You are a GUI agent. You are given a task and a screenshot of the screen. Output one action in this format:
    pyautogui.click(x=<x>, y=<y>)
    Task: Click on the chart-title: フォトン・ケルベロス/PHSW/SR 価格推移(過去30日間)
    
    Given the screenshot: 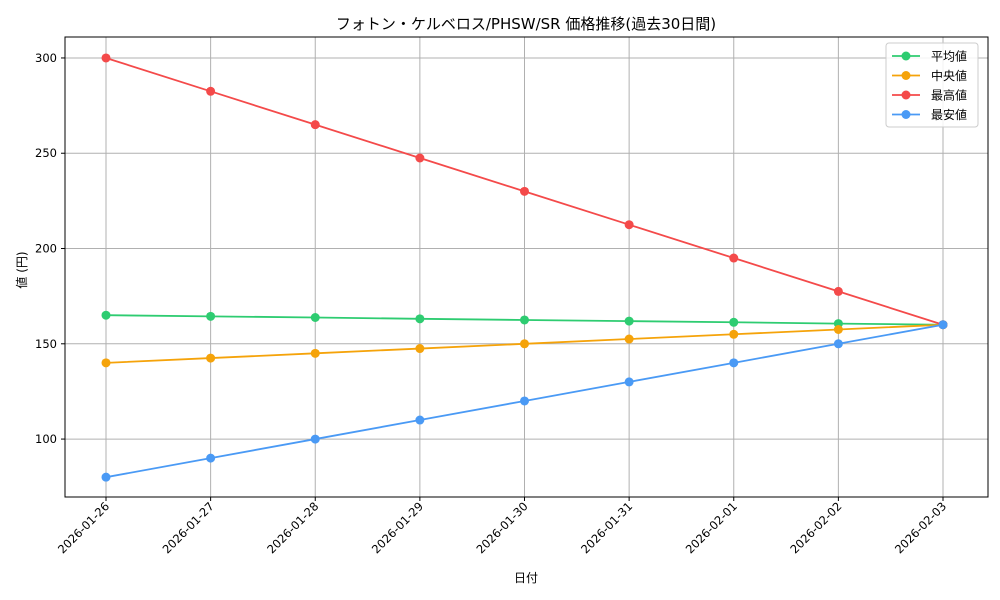 What is the action you would take?
    pyautogui.click(x=526, y=24)
    